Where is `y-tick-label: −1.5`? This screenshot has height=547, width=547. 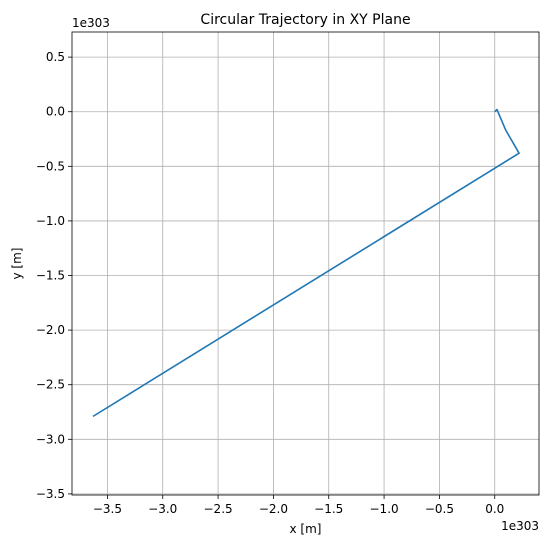
y-tick-label: −1.5 is located at coordinates (50, 276).